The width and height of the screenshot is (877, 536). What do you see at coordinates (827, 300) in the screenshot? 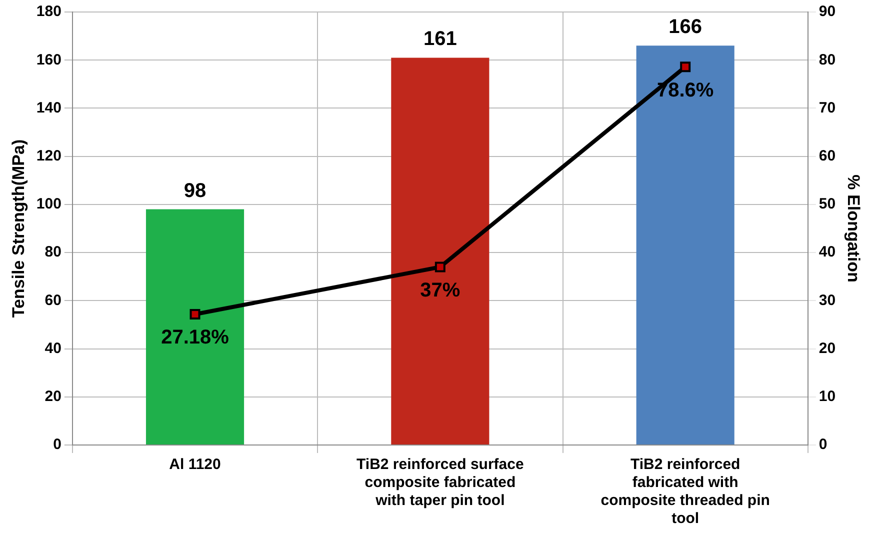
I see `y2-tick-label: 30` at bounding box center [827, 300].